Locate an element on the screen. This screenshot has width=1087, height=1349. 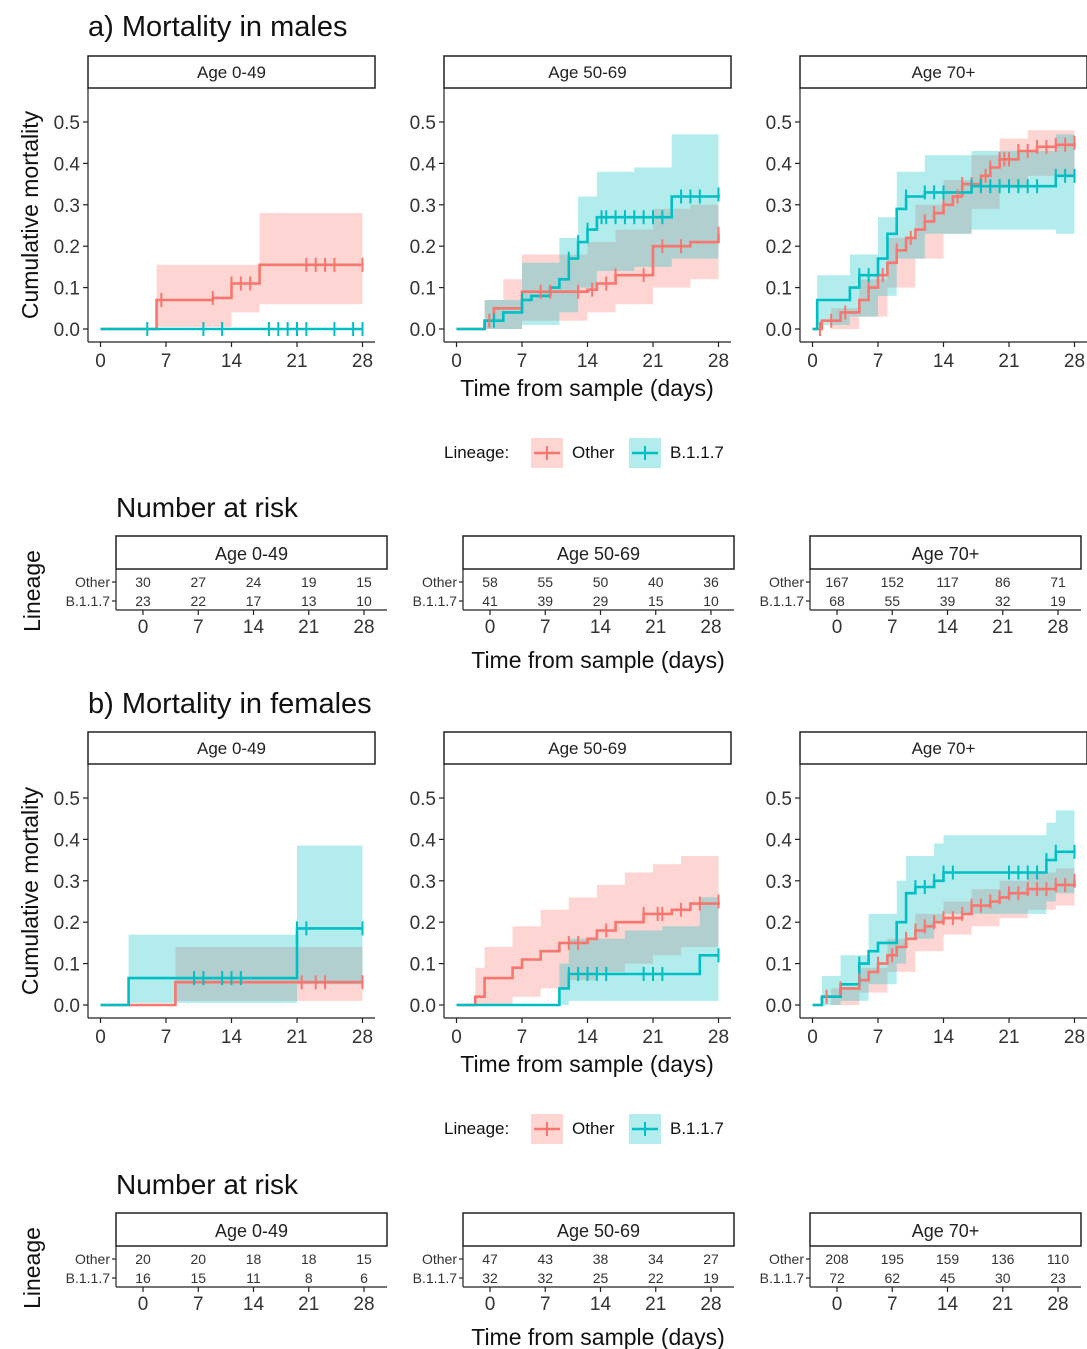
risk-x-tick-label: 28 is located at coordinates (1057, 1304).